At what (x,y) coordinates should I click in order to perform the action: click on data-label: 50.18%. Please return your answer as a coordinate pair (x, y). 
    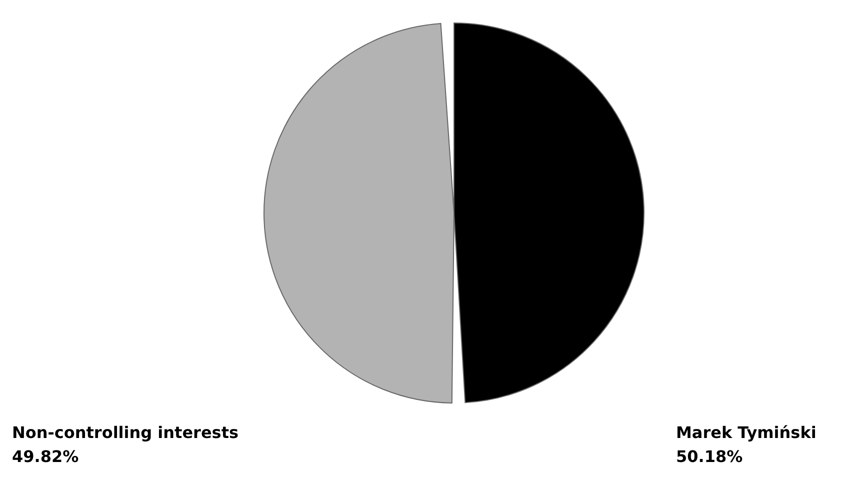
    Looking at the image, I should click on (709, 456).